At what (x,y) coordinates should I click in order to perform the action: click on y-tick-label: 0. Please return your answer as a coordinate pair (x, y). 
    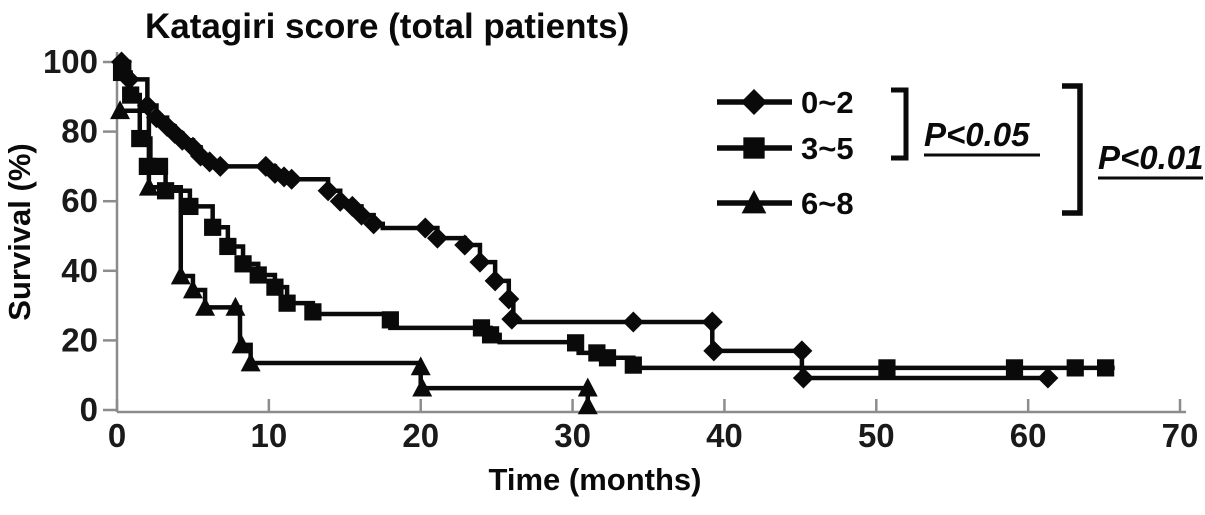
    Looking at the image, I should click on (89, 409).